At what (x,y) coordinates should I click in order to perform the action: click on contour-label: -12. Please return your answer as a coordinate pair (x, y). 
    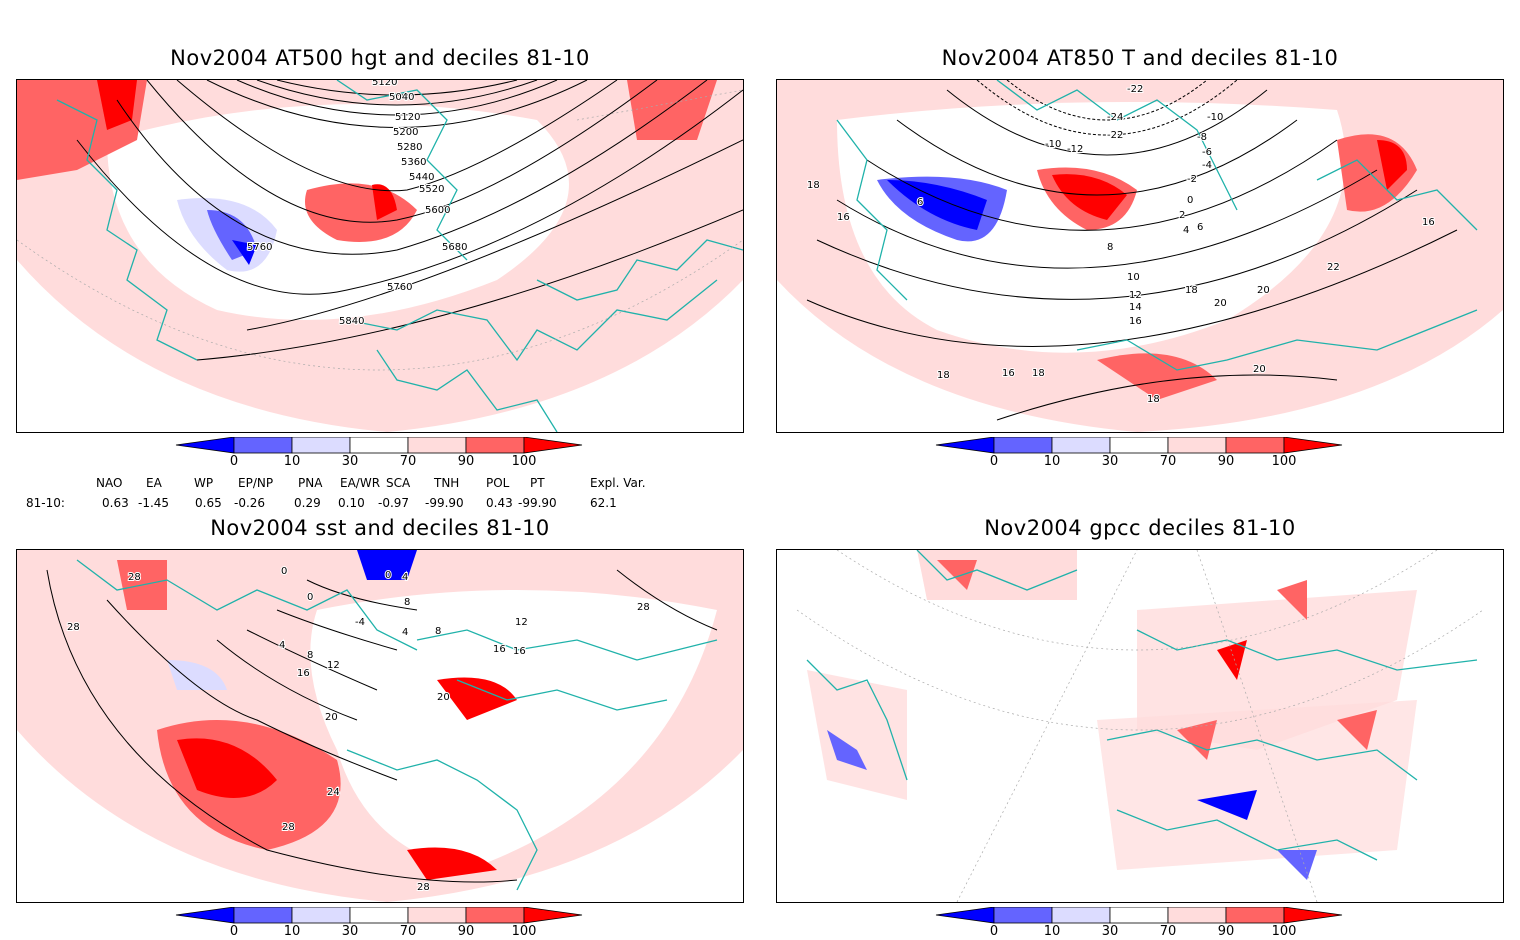
    Looking at the image, I should click on (1075, 149).